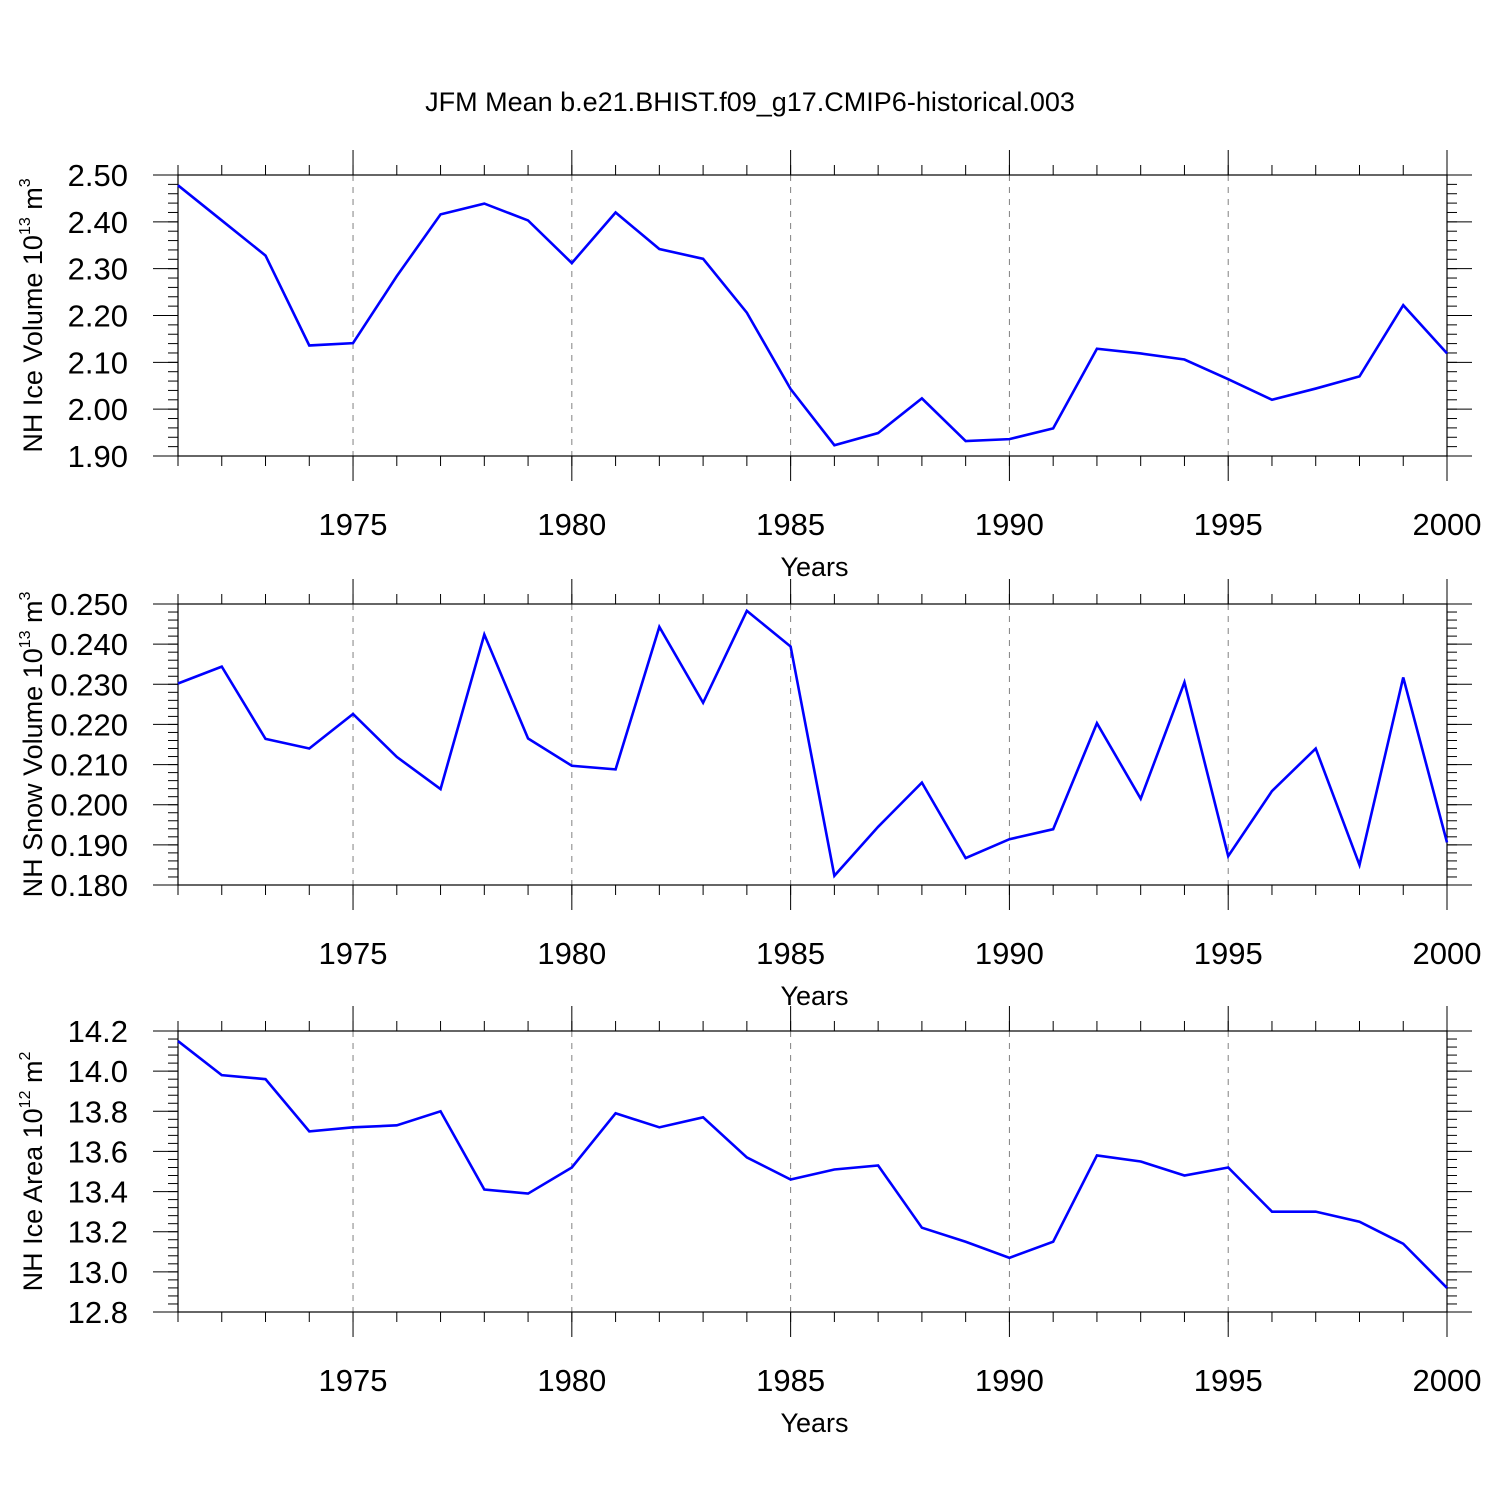 Image resolution: width=1500 pixels, height=1500 pixels. Describe the element at coordinates (89, 644) in the screenshot. I see `y-tick-label: 0.240` at that location.